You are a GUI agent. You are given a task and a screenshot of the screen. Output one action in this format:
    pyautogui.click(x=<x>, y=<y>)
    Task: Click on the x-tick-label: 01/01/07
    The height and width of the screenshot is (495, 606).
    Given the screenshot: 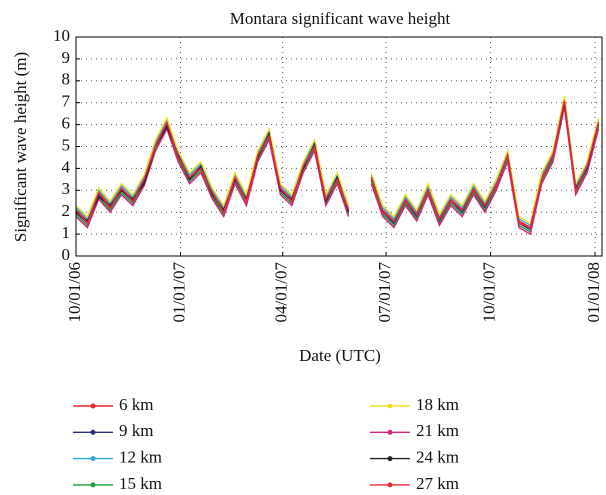 What is the action you would take?
    pyautogui.click(x=178, y=292)
    